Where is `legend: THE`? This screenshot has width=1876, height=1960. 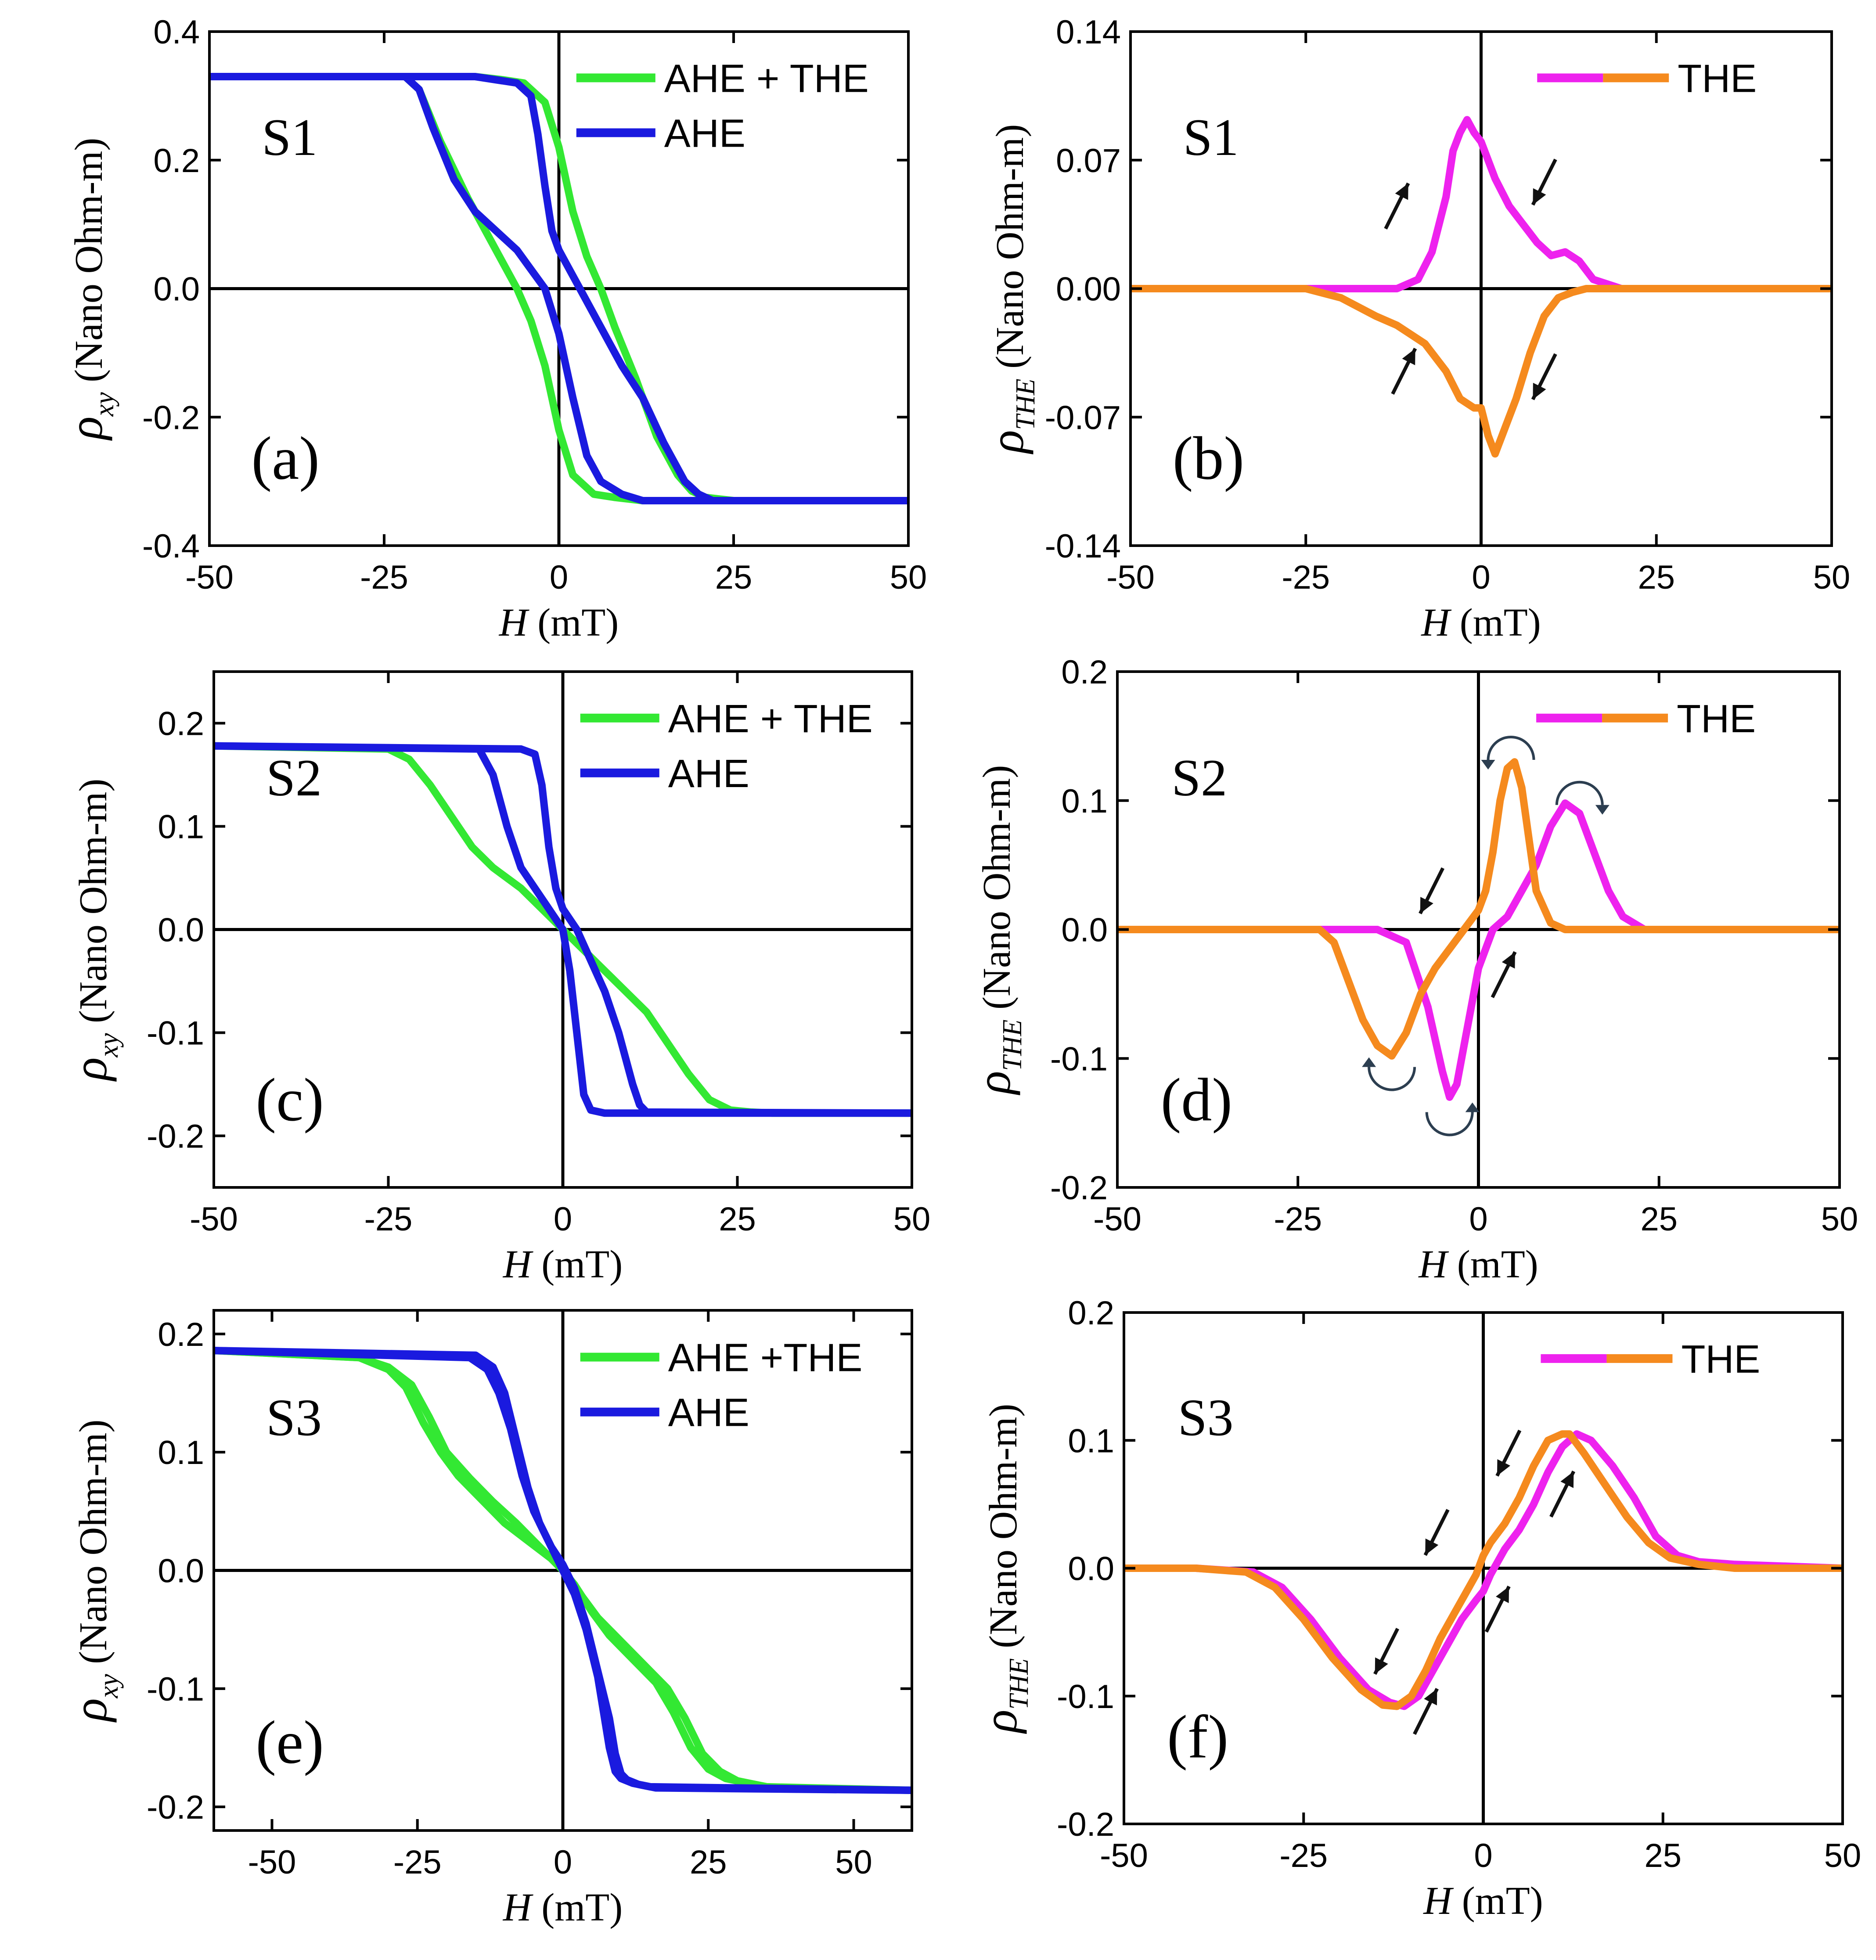 legend: THE is located at coordinates (1647, 79).